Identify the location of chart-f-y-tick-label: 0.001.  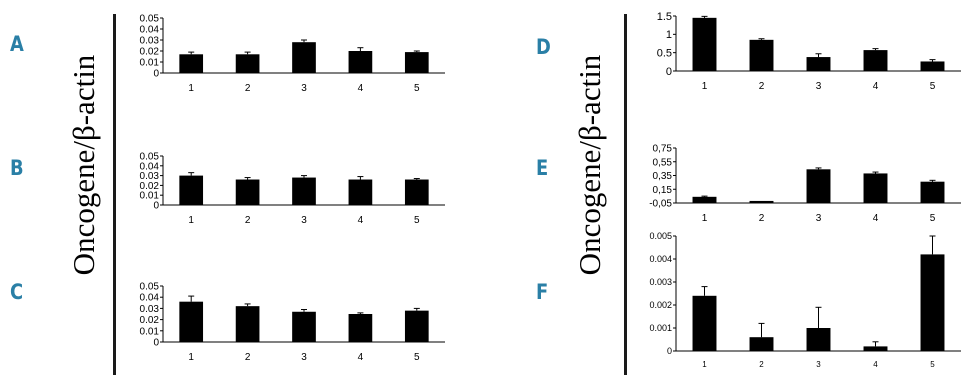
(660, 328).